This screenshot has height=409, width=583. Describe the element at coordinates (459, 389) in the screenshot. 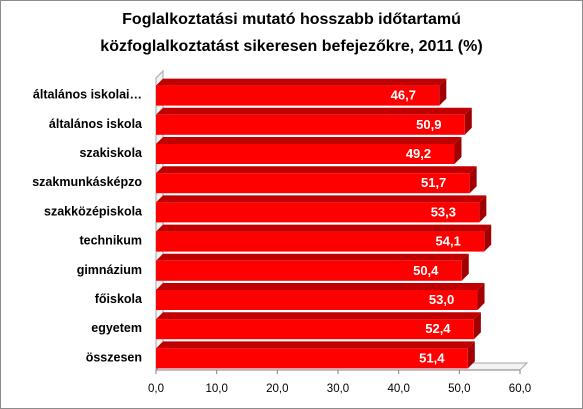

I see `x-tick-label: 50,0` at that location.